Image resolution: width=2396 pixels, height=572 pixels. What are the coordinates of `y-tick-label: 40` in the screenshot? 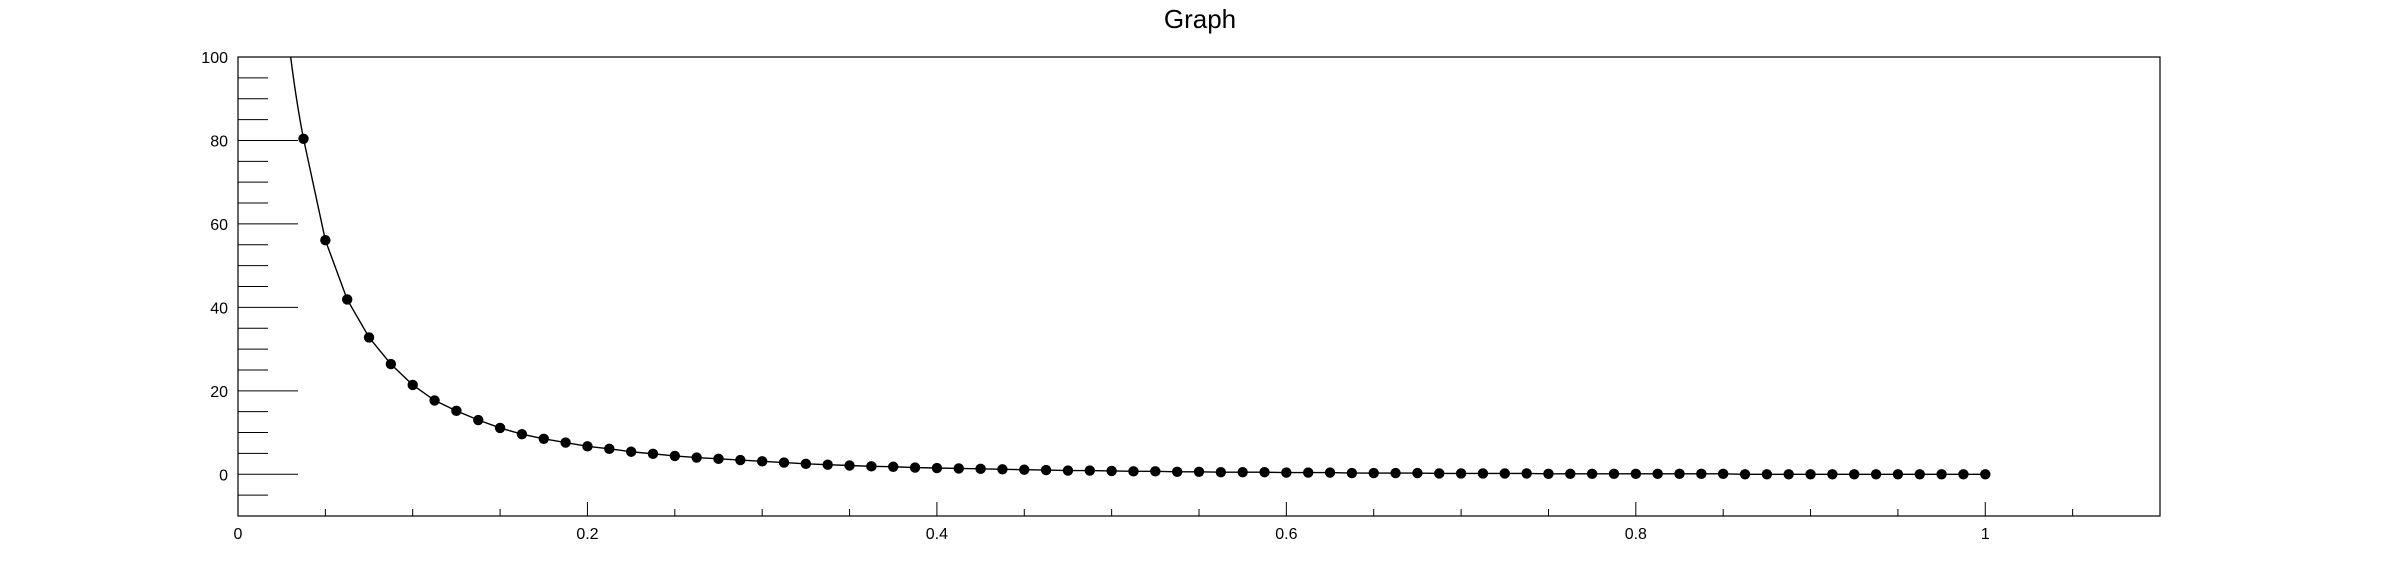 It's located at (219, 308).